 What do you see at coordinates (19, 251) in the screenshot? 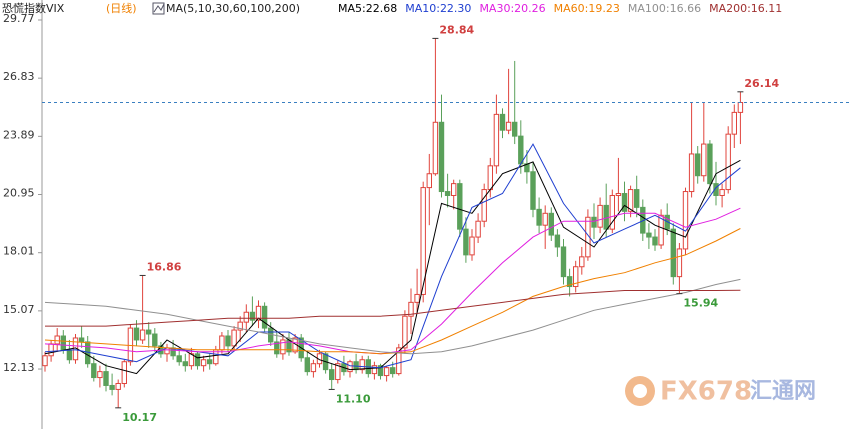
I see `y-tick-label: 18.01` at bounding box center [19, 251].